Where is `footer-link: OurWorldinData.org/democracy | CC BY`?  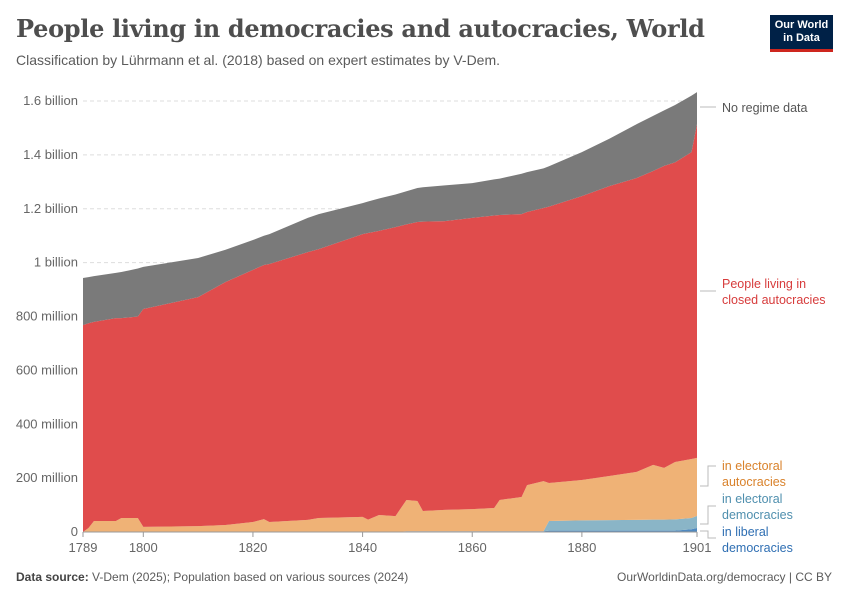 footer-link: OurWorldinData.org/democracy | CC BY is located at coordinates (724, 577).